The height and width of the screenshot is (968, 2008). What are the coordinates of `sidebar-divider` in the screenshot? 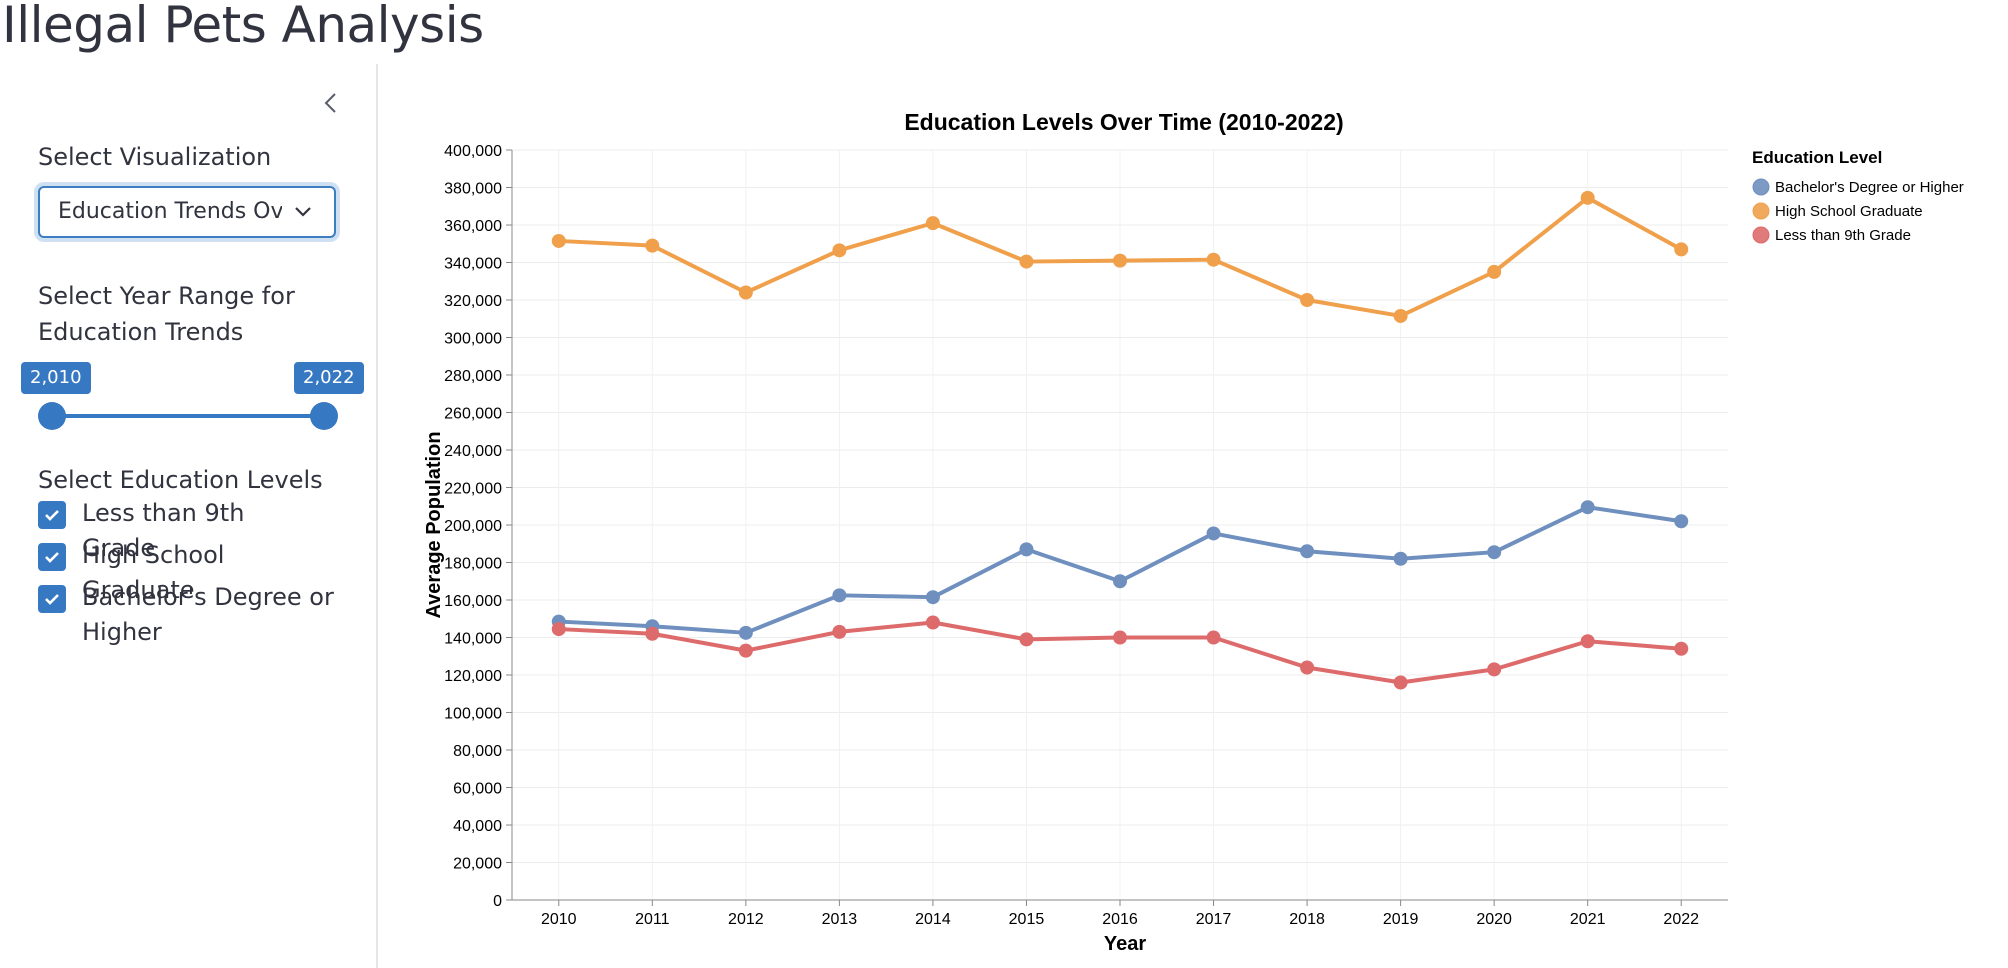 It's located at (377, 516).